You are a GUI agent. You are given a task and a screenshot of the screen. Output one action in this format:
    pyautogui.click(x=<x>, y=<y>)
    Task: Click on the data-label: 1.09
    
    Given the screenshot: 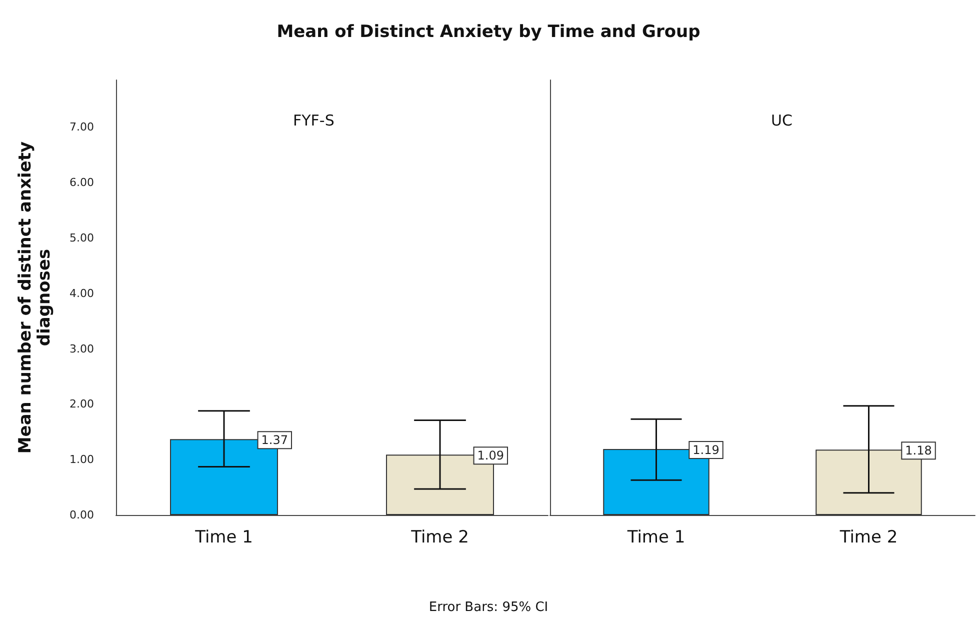 What is the action you would take?
    pyautogui.click(x=490, y=455)
    